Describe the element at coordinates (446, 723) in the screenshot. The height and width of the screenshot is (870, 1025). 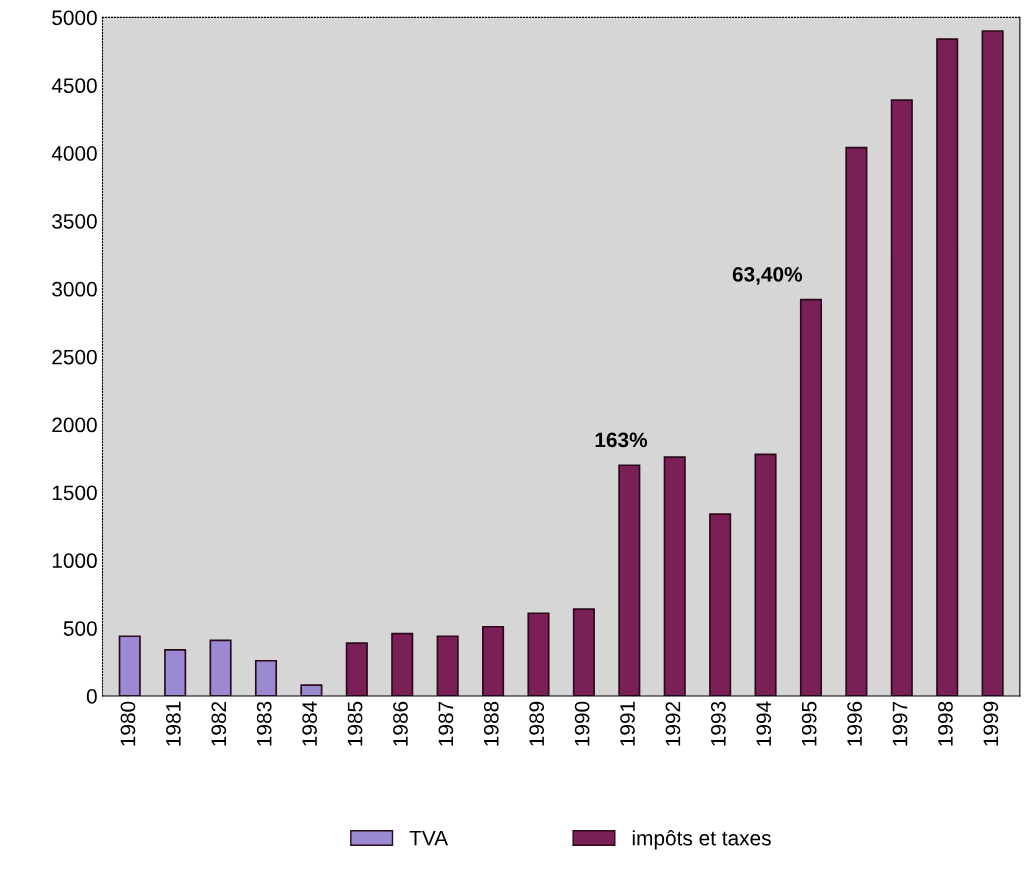
I see `x-tick-label: 1987` at that location.